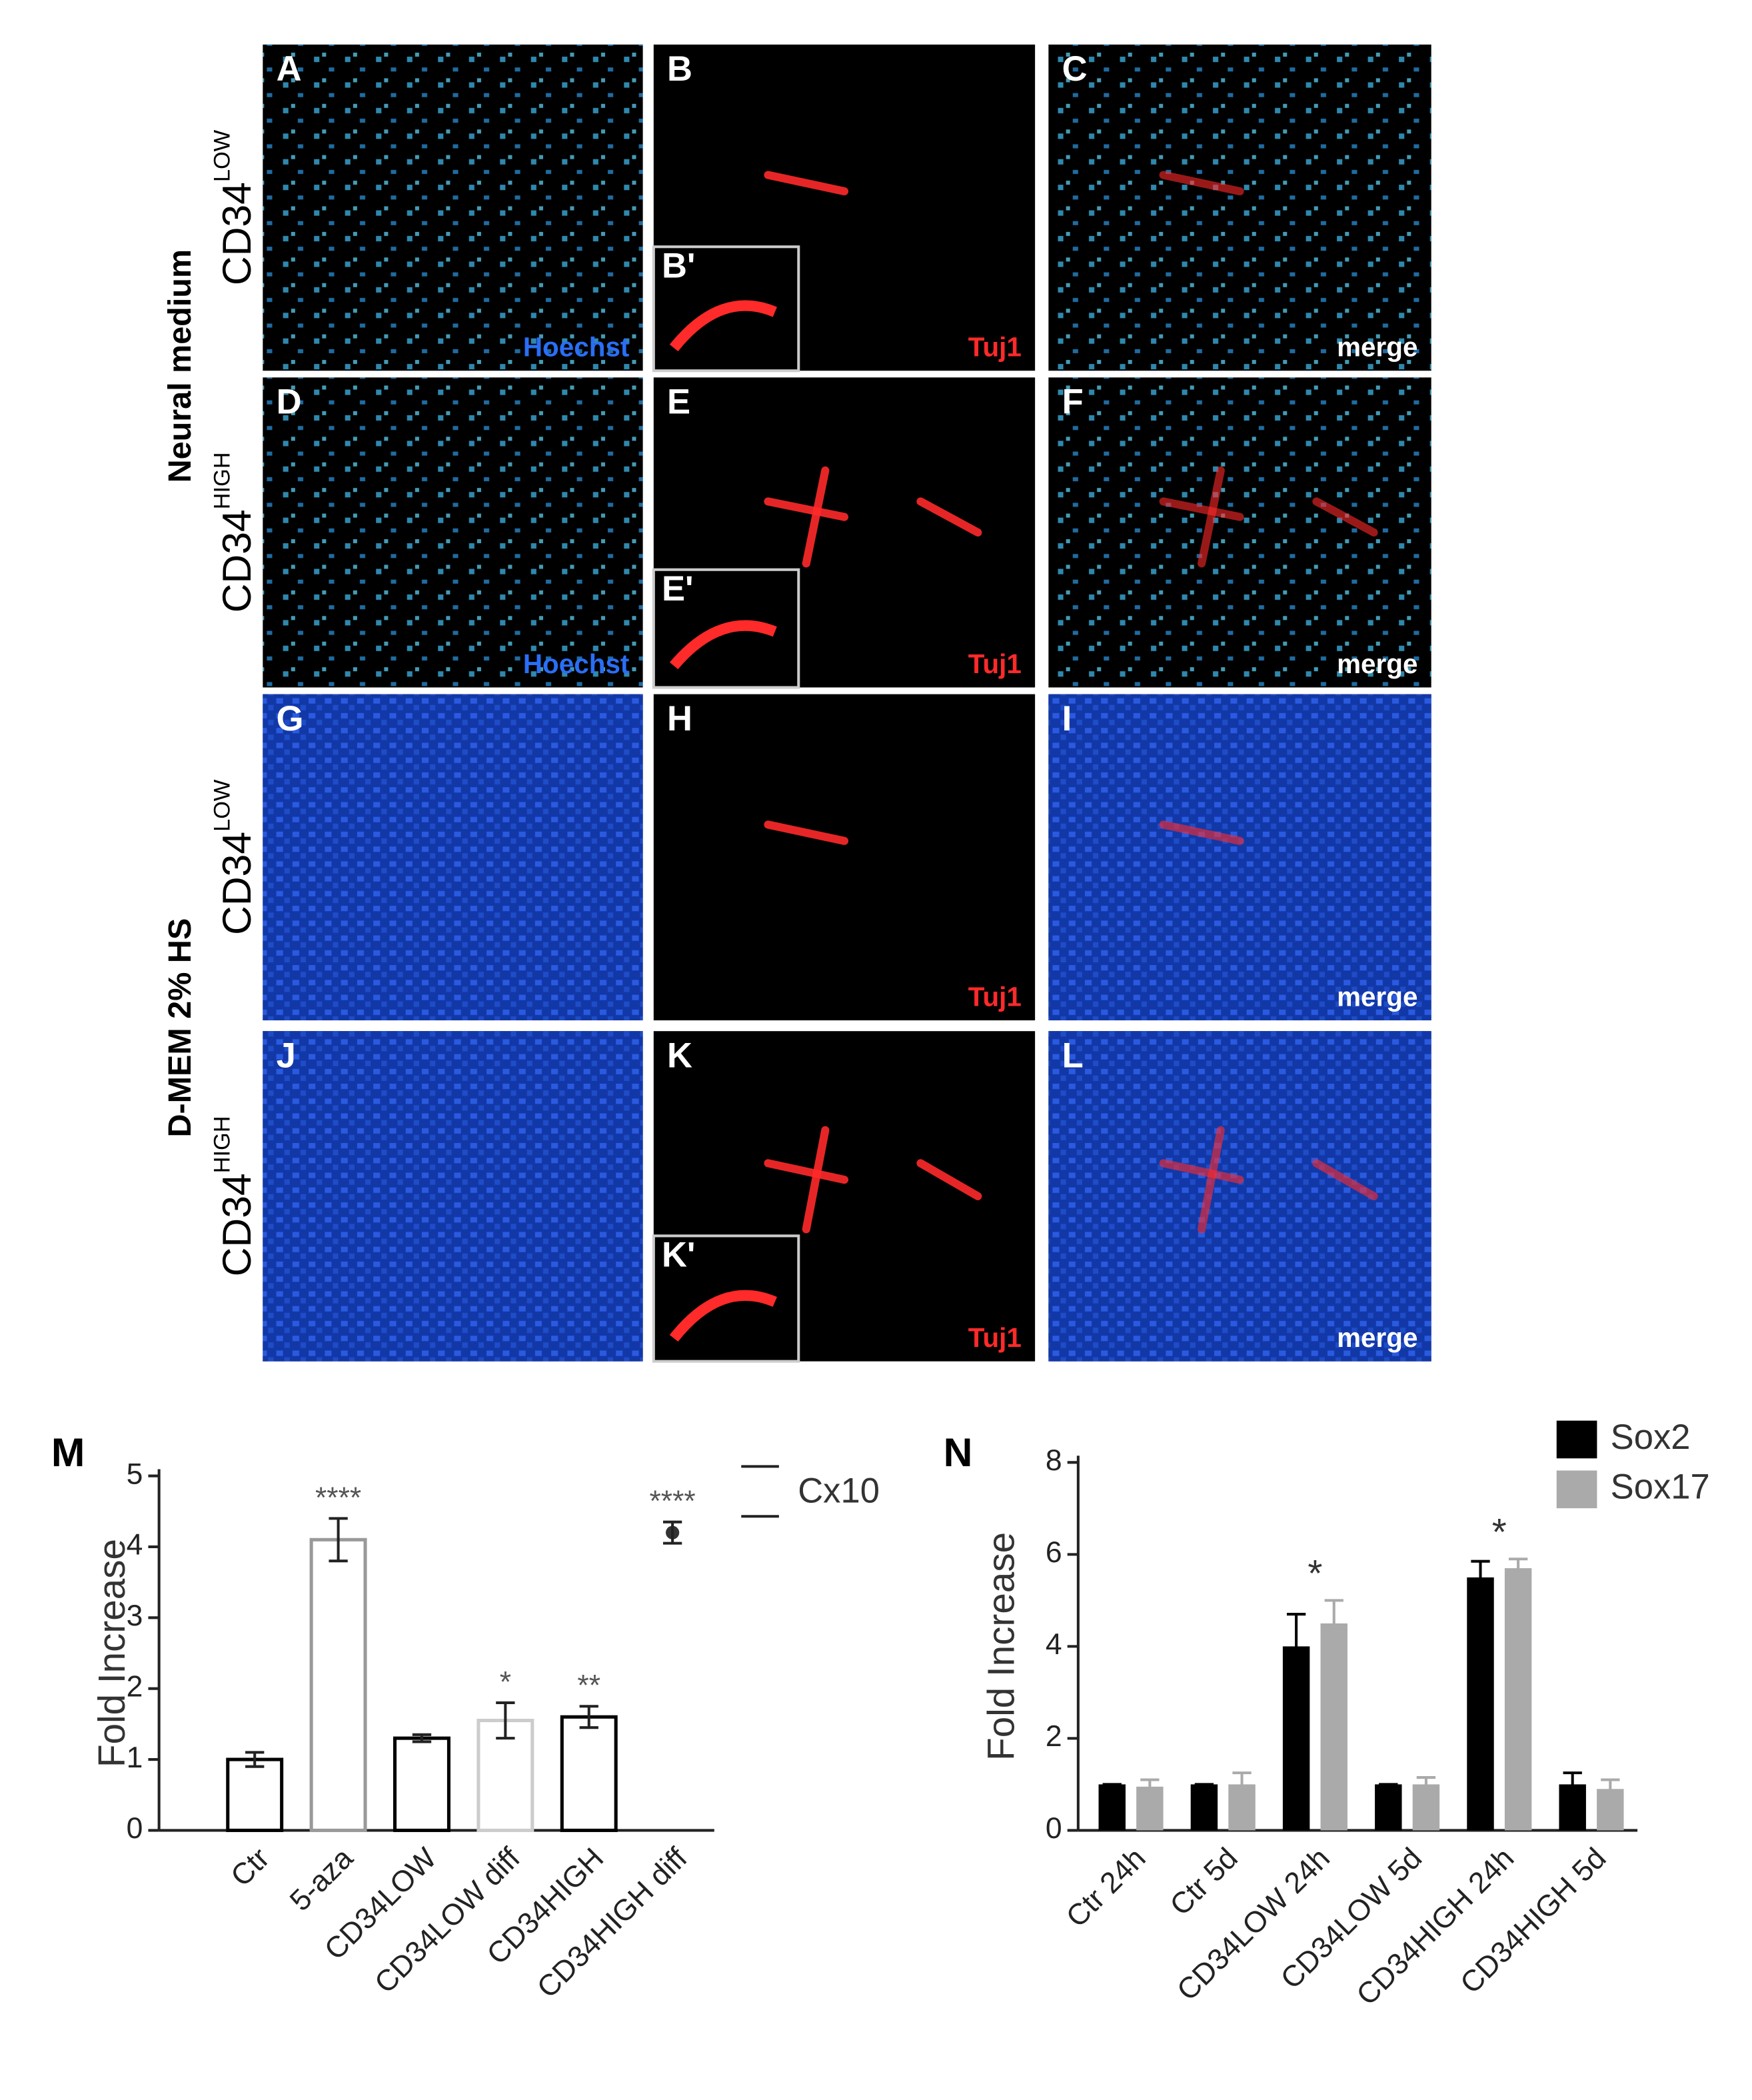 Image resolution: width=1752 pixels, height=2100 pixels. What do you see at coordinates (1204, 1882) in the screenshot?
I see `x-tick-label: Ctr 5d` at bounding box center [1204, 1882].